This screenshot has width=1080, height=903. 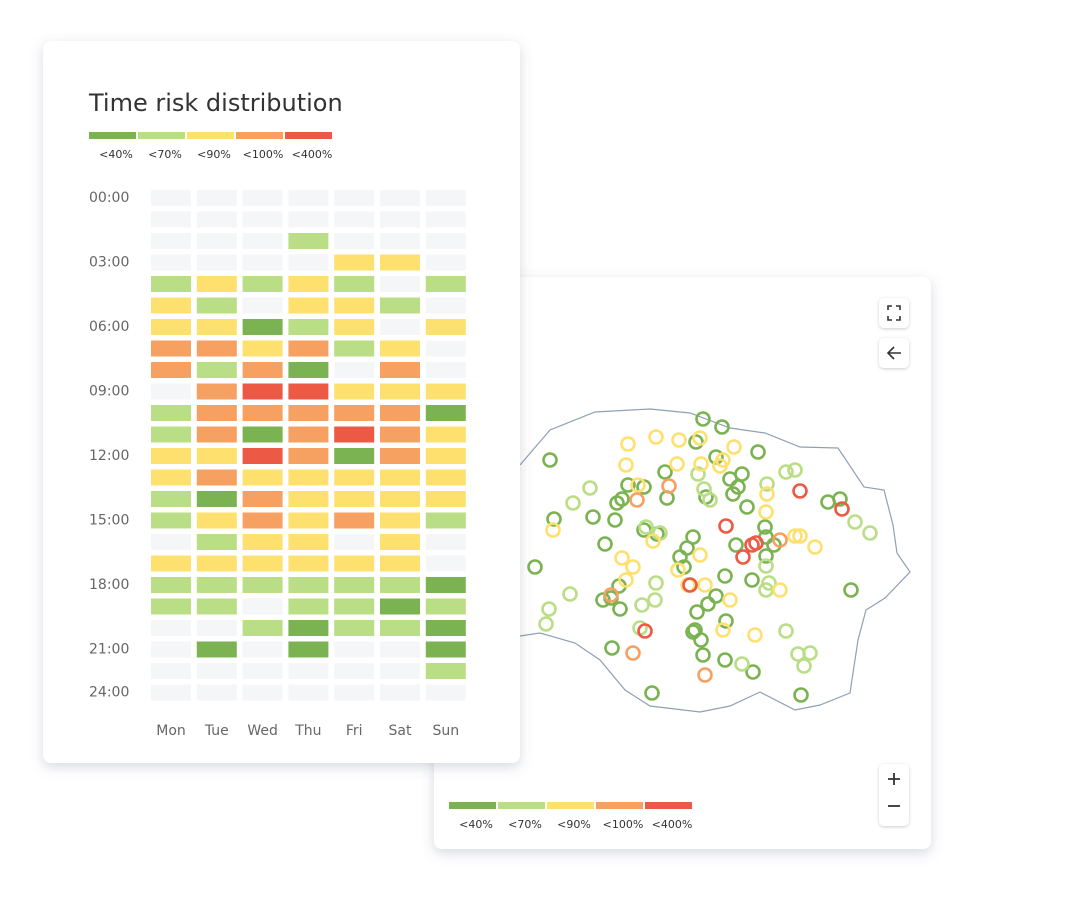 What do you see at coordinates (214, 154) in the screenshot?
I see `legend-label: <90%` at bounding box center [214, 154].